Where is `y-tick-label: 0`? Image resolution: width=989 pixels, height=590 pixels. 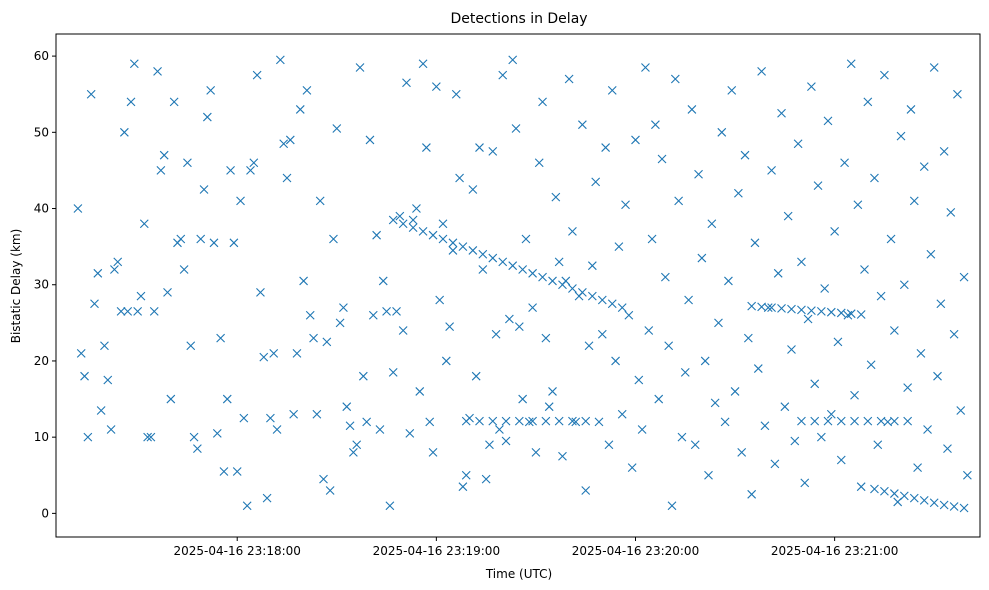
y-tick-label: 0 is located at coordinates (45, 513).